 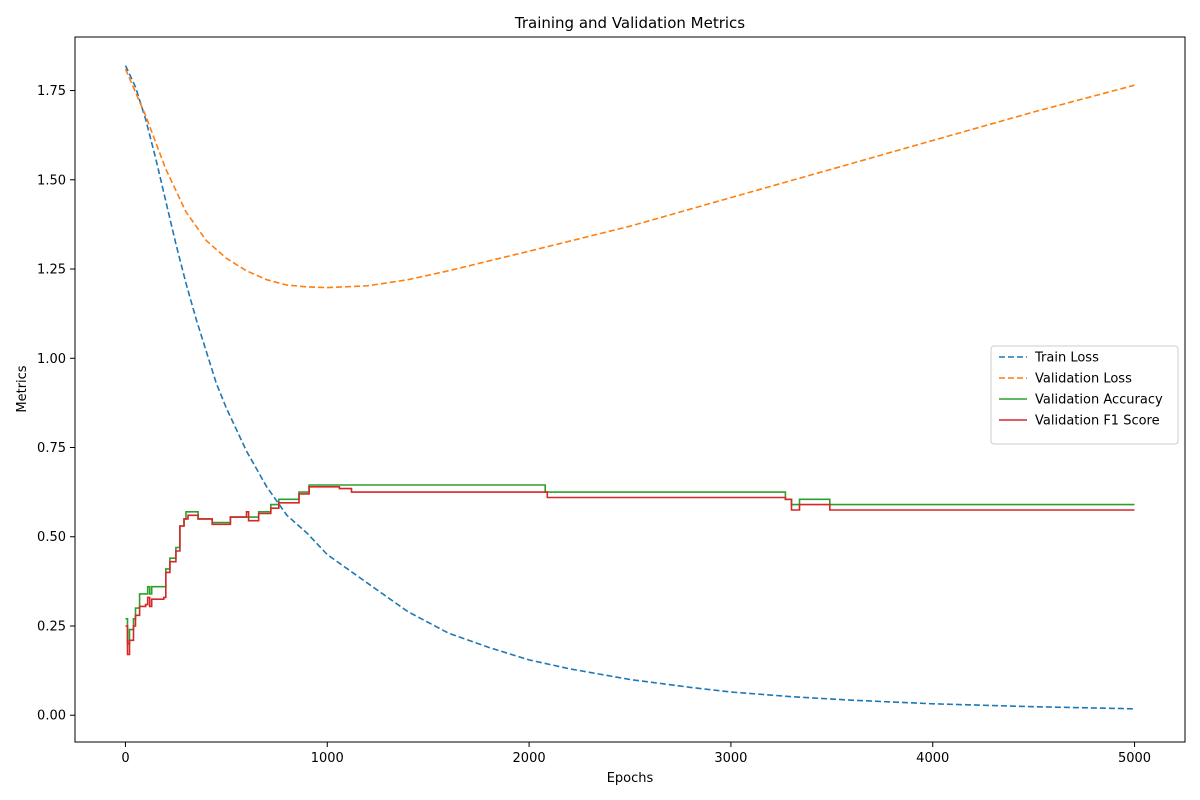 What do you see at coordinates (629, 23) in the screenshot?
I see `chart-title: Training and Validation Metrics` at bounding box center [629, 23].